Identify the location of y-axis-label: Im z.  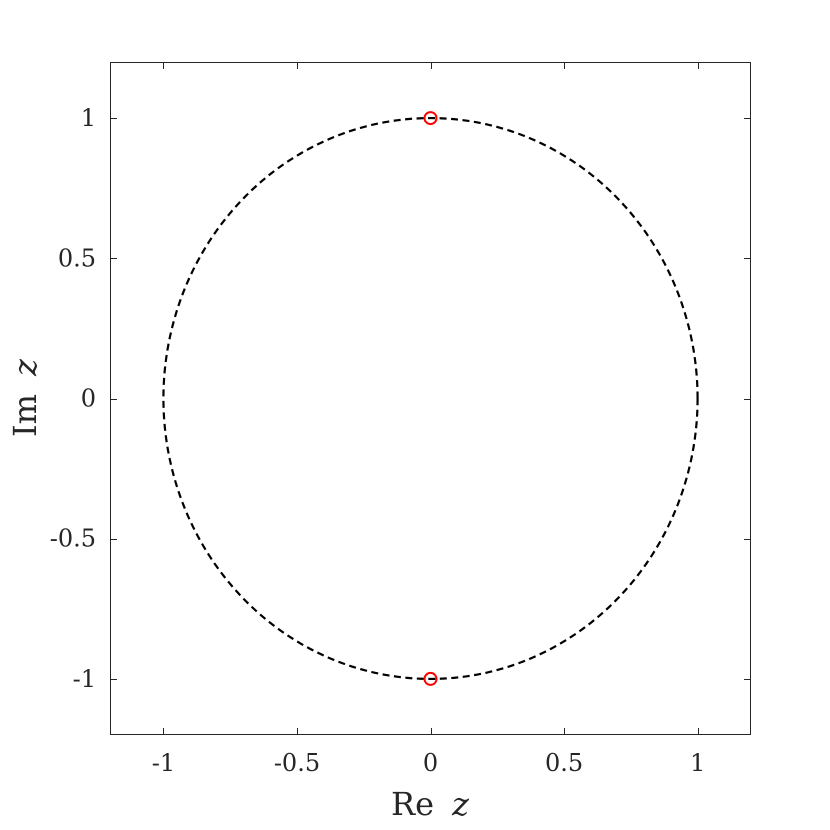
(25, 397).